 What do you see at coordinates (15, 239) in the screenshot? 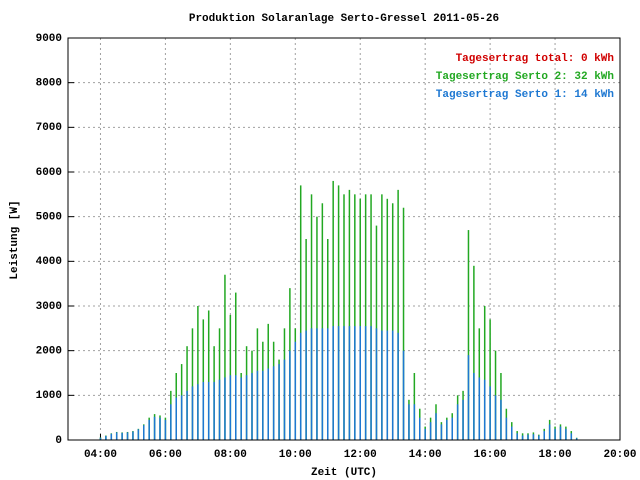
I see `y-axis-label: Leistung [W]` at bounding box center [15, 239].